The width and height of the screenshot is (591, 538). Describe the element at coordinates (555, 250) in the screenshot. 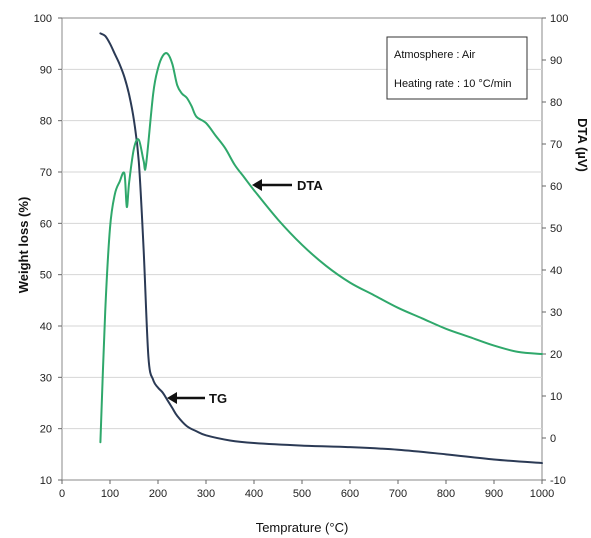

I see `right-y-axis-ticks: -10 0 10 20 30 40 50 60 70 80 90 100` at that location.